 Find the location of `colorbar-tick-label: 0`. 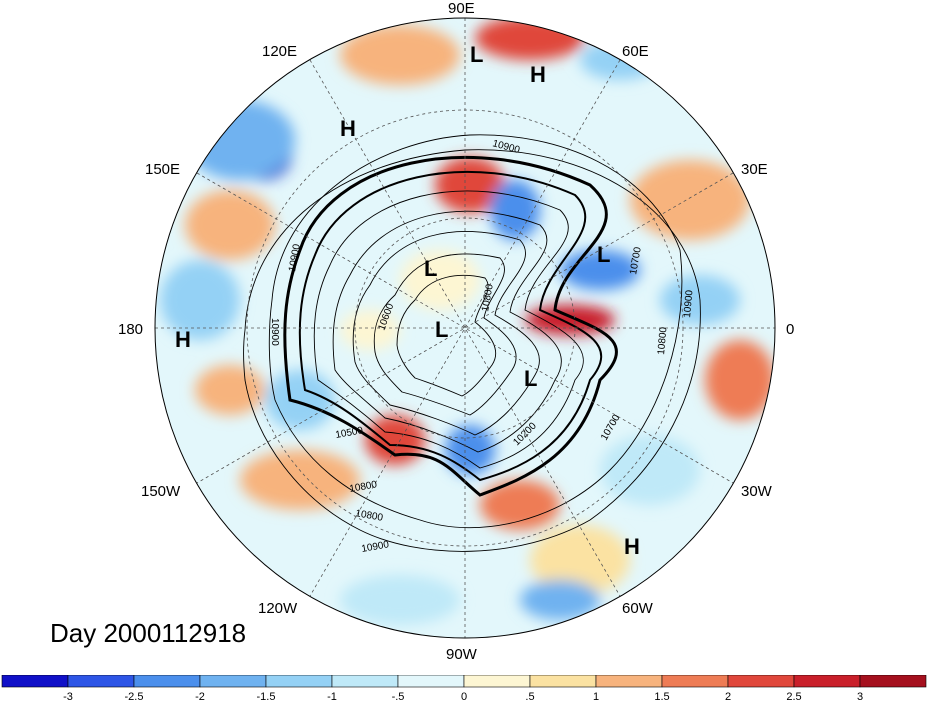

colorbar-tick-label: 0 is located at coordinates (464, 696).